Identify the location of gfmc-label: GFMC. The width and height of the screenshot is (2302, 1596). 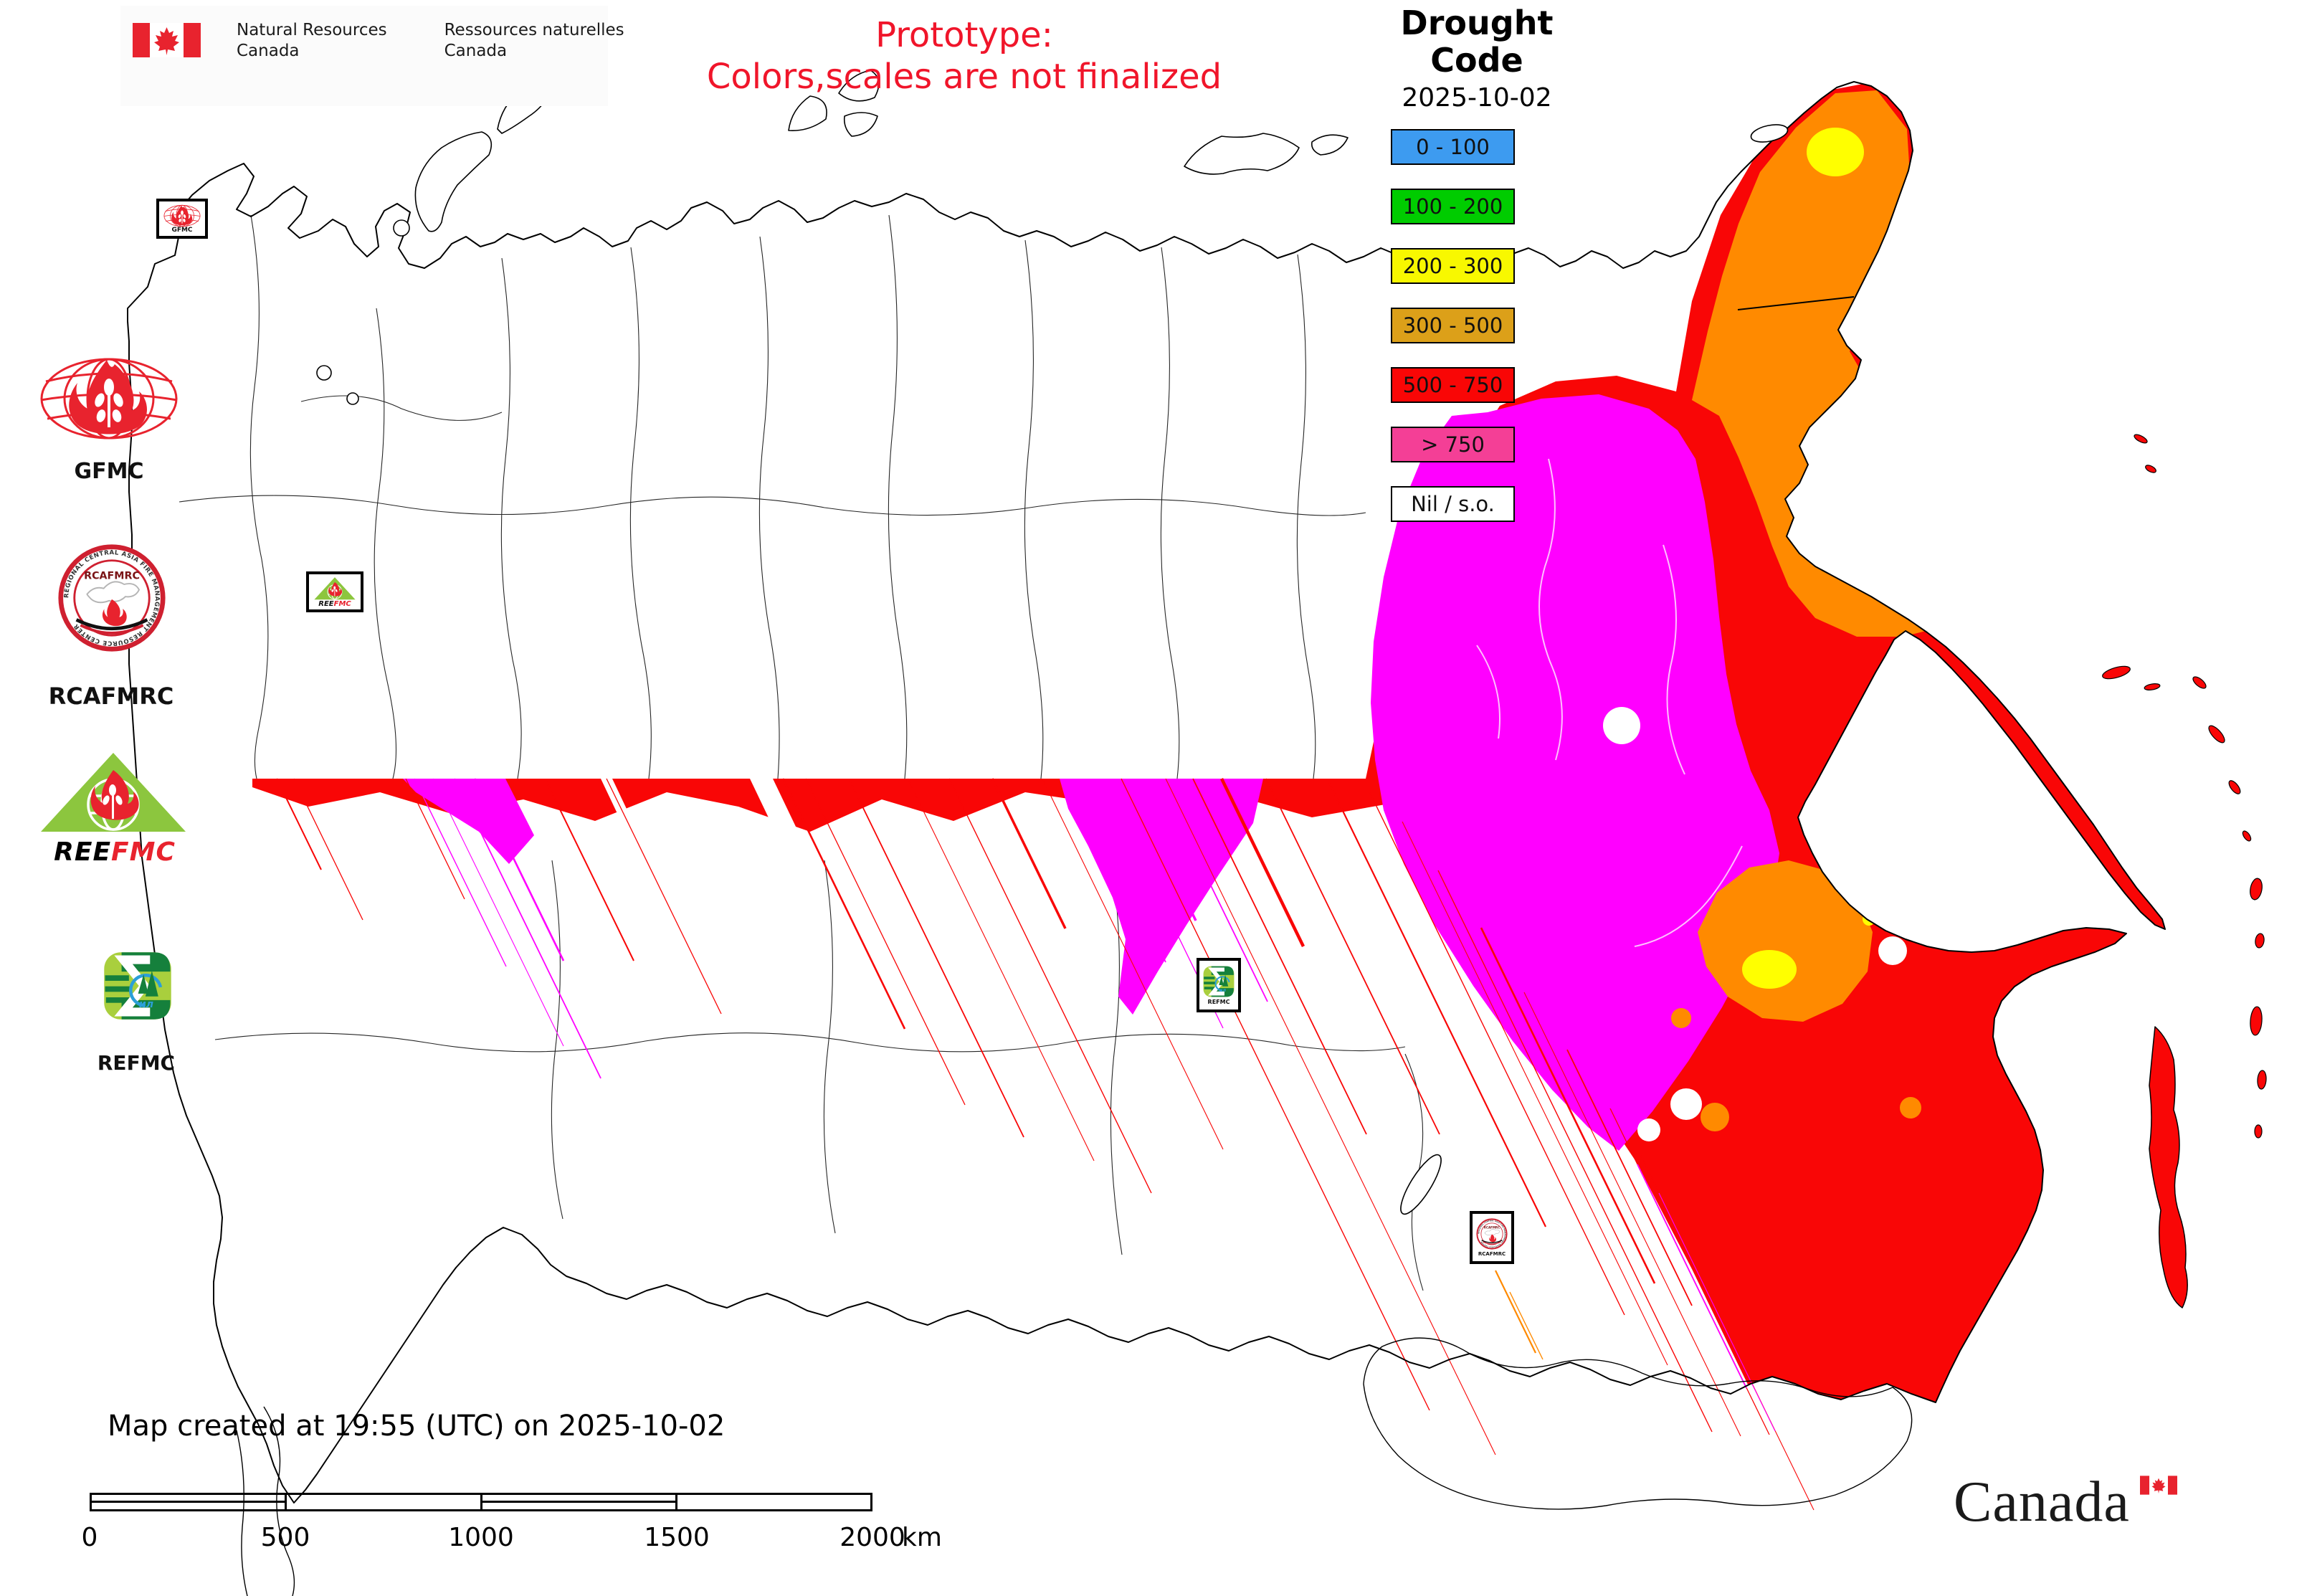
(109, 471).